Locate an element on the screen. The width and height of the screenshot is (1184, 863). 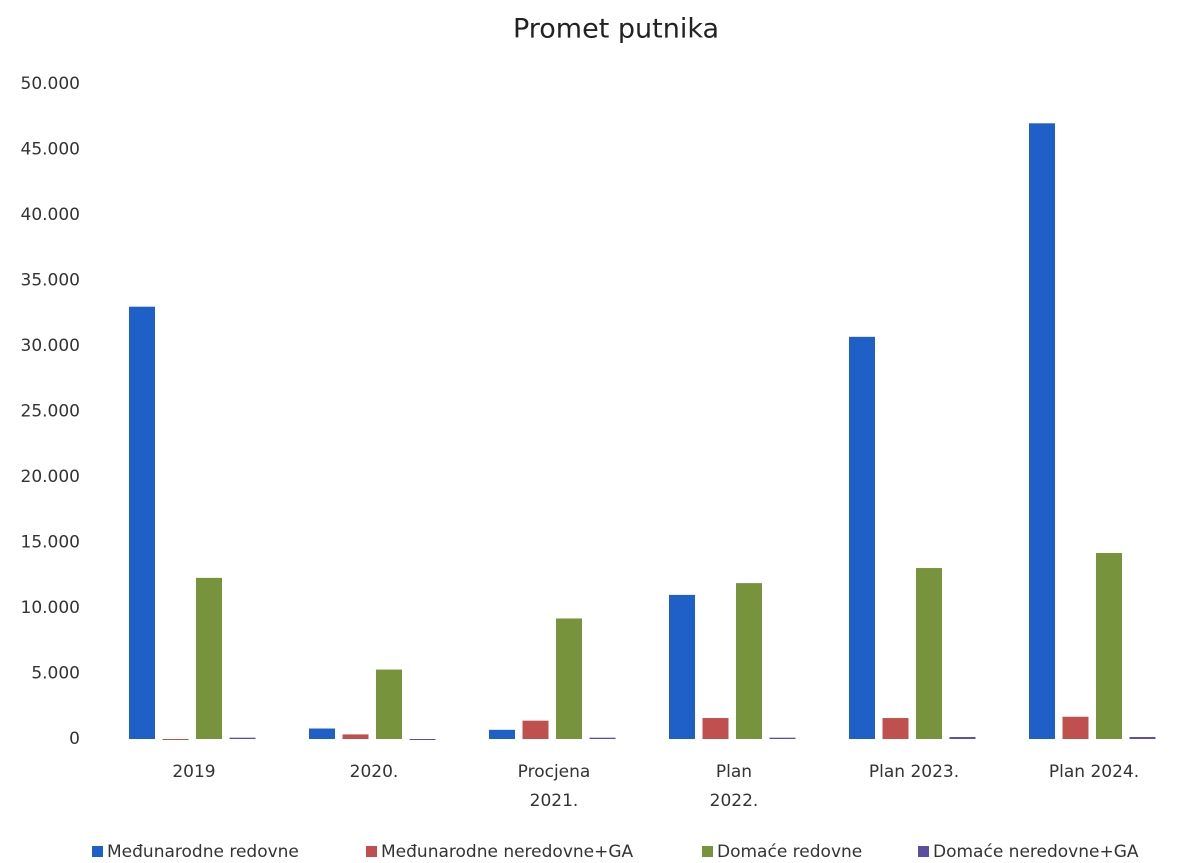
x-tick-label: Plan 2024. is located at coordinates (1094, 772).